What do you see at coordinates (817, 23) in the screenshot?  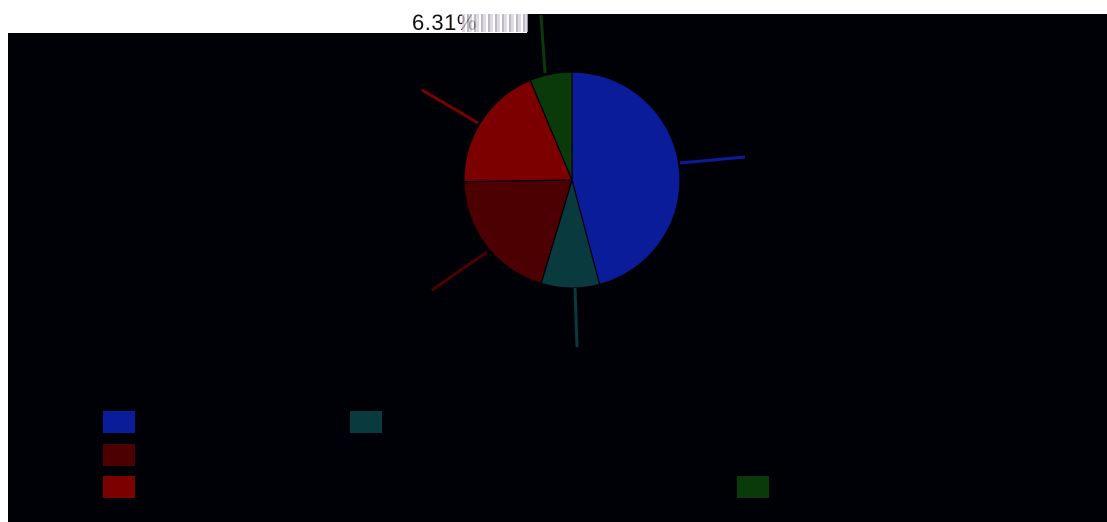 I see `top-strip-dark` at bounding box center [817, 23].